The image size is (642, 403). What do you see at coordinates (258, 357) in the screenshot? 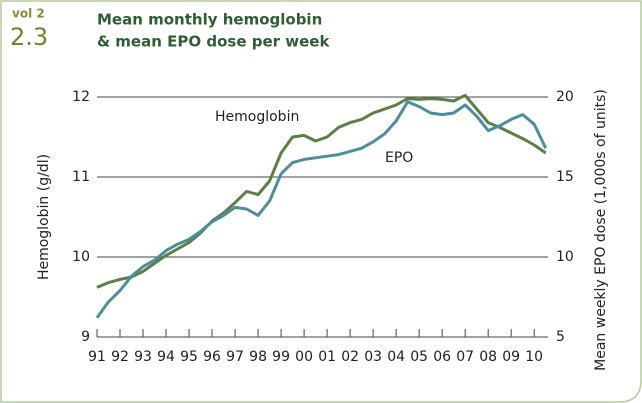
I see `x-tick-label: 98` at bounding box center [258, 357].